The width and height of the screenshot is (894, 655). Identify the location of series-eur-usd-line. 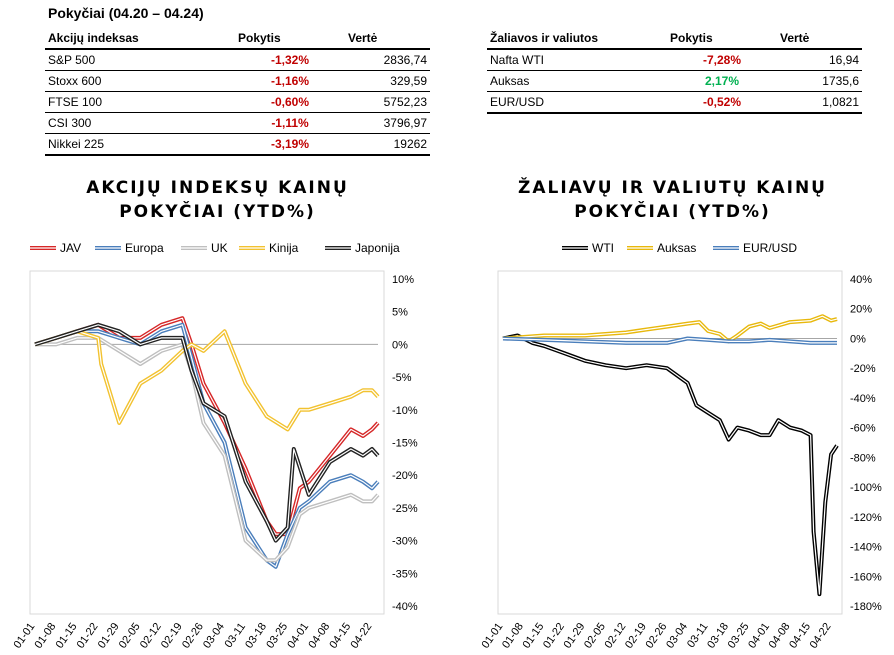
(669, 340).